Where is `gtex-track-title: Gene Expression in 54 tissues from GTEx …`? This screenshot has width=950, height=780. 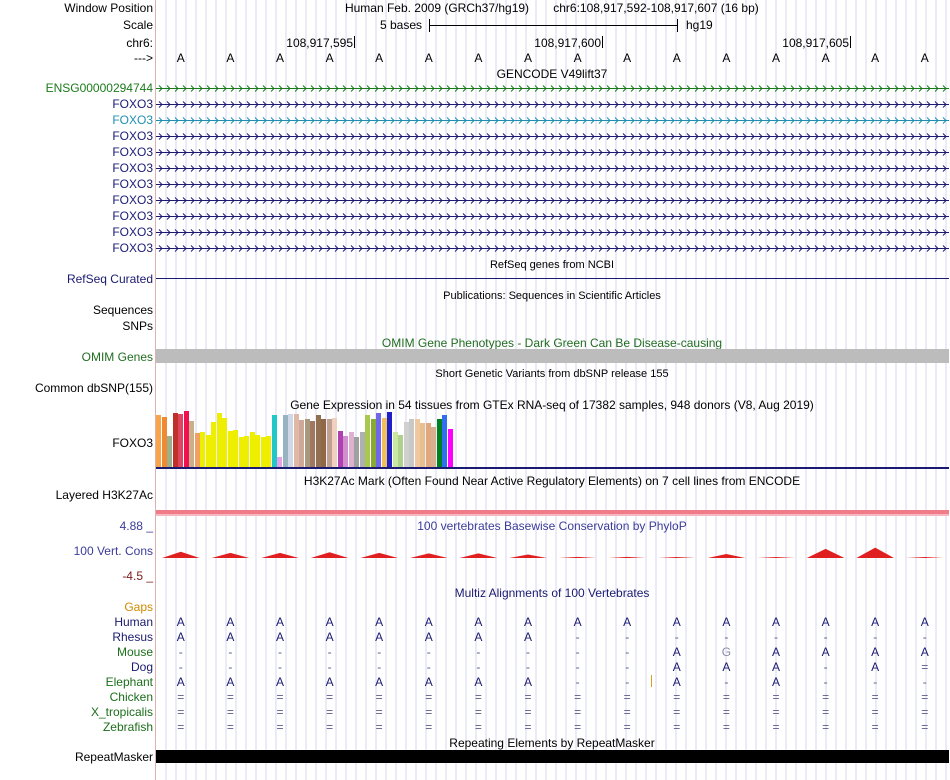
gtex-track-title: Gene Expression in 54 tissues from GTEx … is located at coordinates (552, 405).